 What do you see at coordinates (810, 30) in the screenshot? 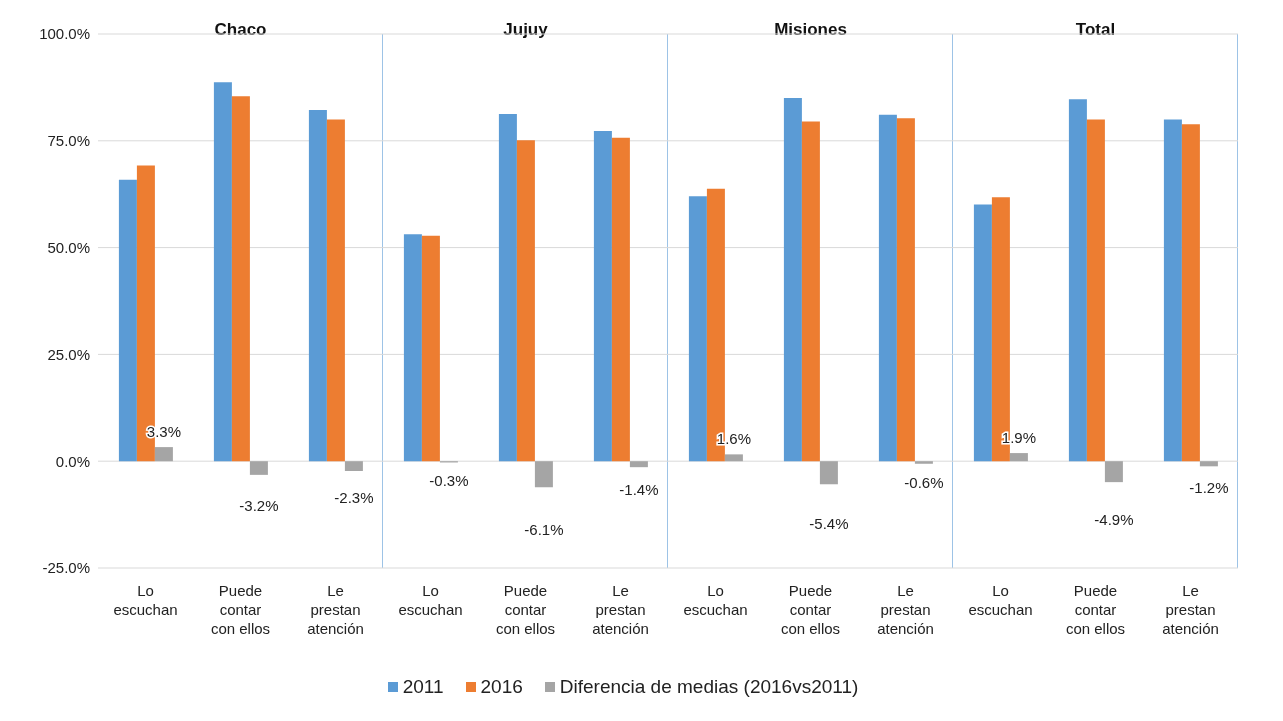
I see `chart-title: Misiones` at bounding box center [810, 30].